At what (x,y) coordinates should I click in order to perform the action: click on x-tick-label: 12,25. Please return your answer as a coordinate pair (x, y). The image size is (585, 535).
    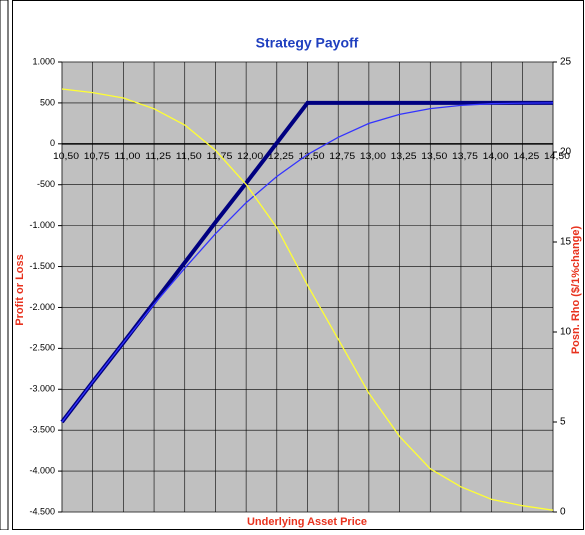
    Looking at the image, I should click on (281, 156).